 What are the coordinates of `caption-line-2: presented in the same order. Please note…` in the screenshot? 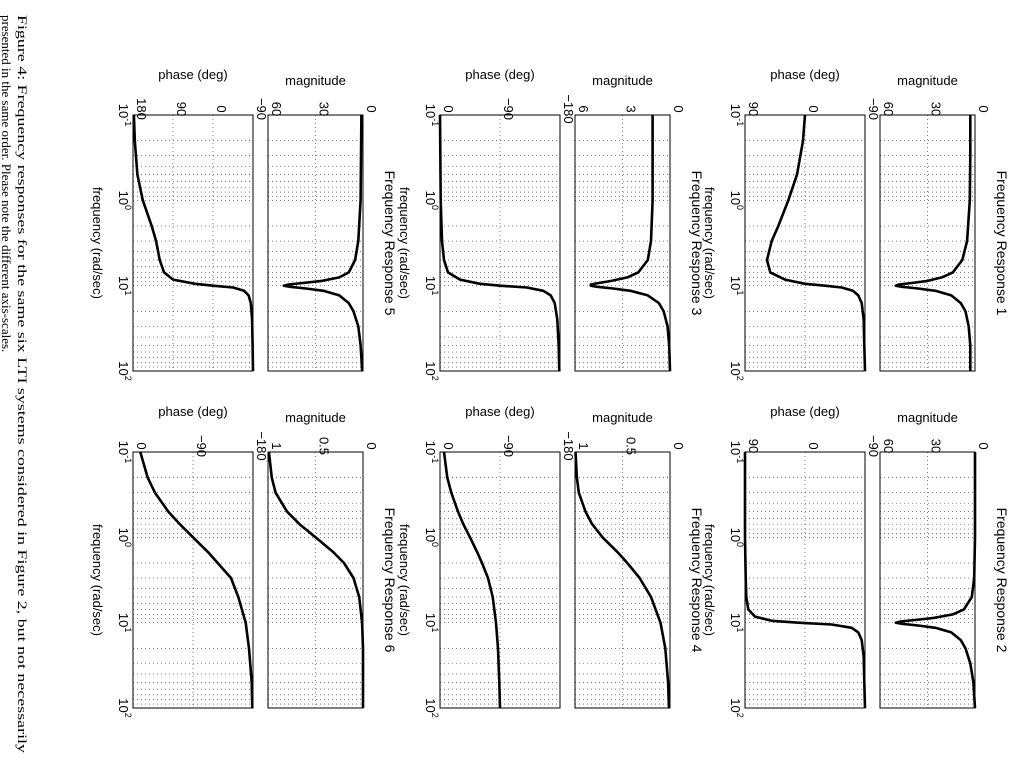 It's located at (7, 183).